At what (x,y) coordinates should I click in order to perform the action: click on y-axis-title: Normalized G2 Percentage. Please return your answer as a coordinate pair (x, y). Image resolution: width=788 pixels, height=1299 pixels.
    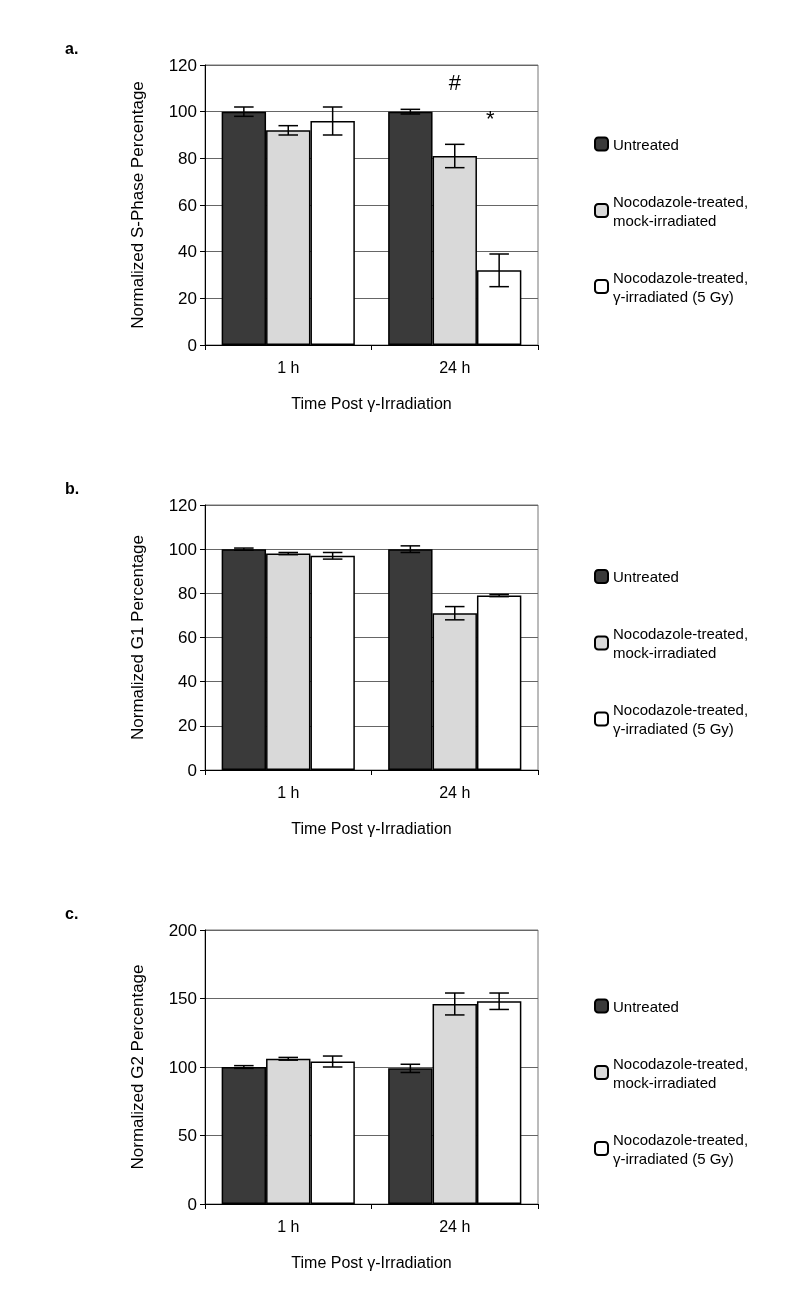
    Looking at the image, I should click on (137, 1067).